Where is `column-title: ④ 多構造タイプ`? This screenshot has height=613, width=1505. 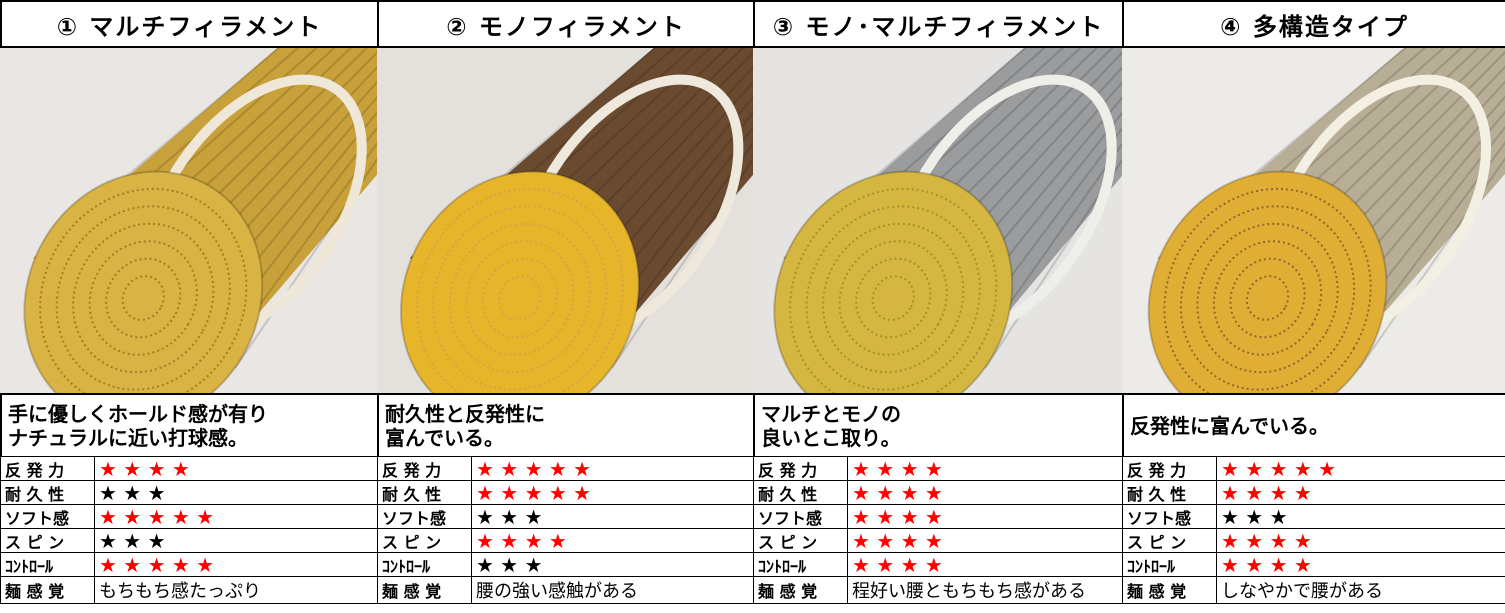
column-title: ④ 多構造タイプ is located at coordinates (1313, 24).